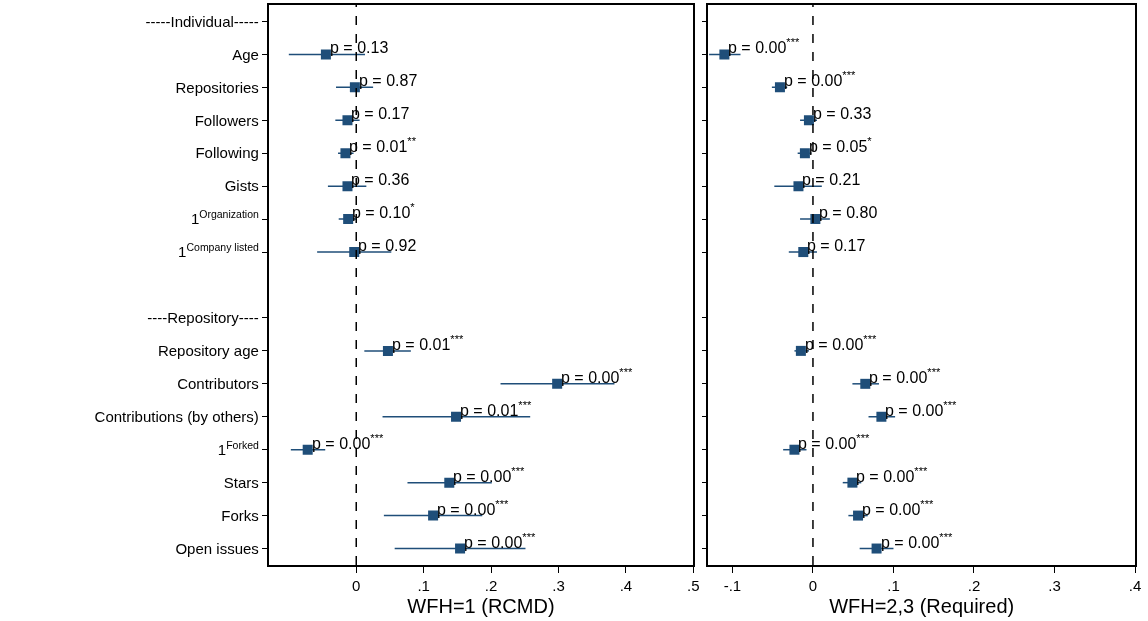 The width and height of the screenshot is (1148, 621). I want to click on y-tick-label: Gists, so click(241, 186).